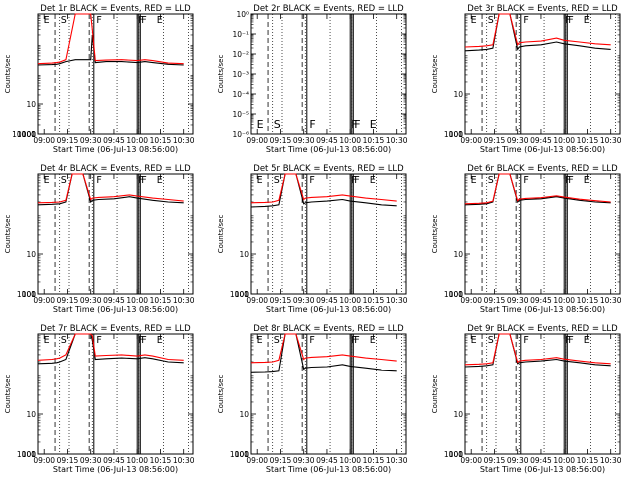  I want to click on chart-title: Det 9r BLACK = Events, RED = LLD, so click(542, 329).